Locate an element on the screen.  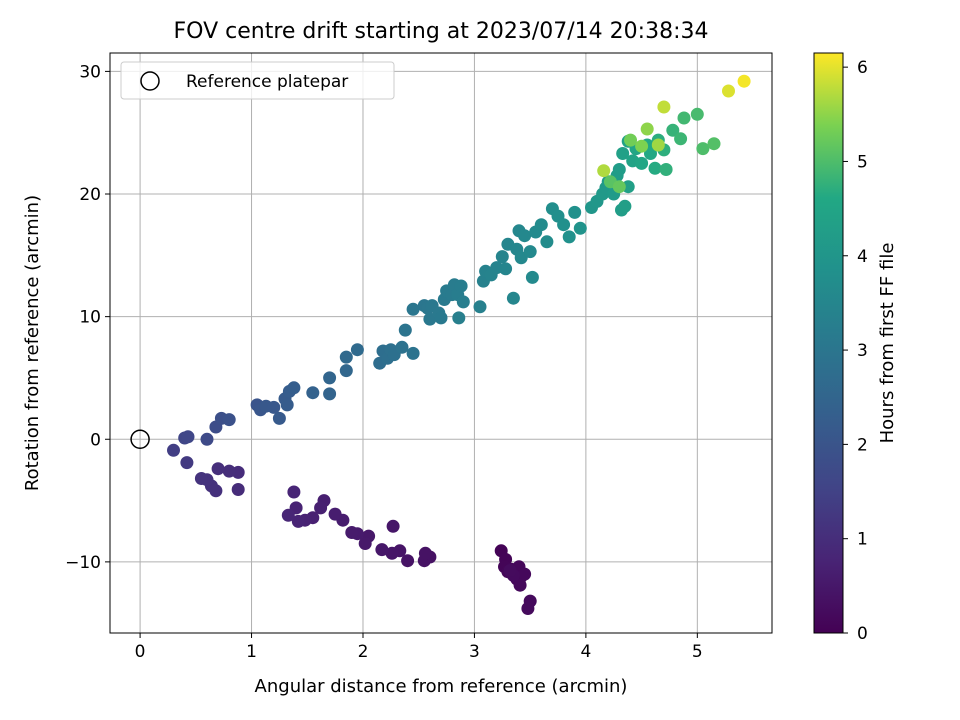
y-tick-label: 30 is located at coordinates (90, 72).